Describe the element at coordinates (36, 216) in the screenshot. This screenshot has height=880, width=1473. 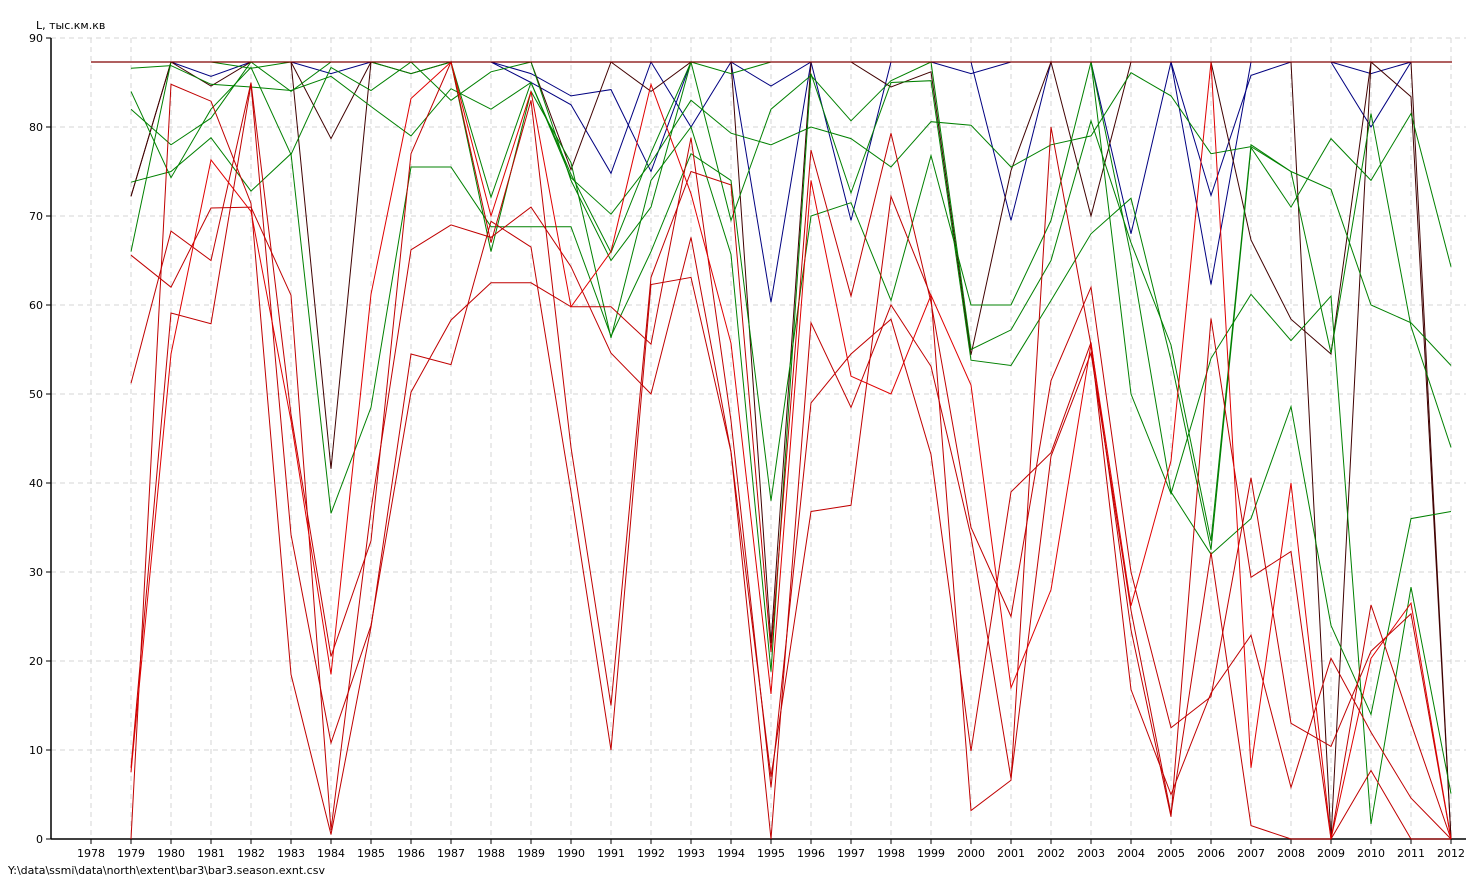
I see `y-tick-label: 70` at that location.